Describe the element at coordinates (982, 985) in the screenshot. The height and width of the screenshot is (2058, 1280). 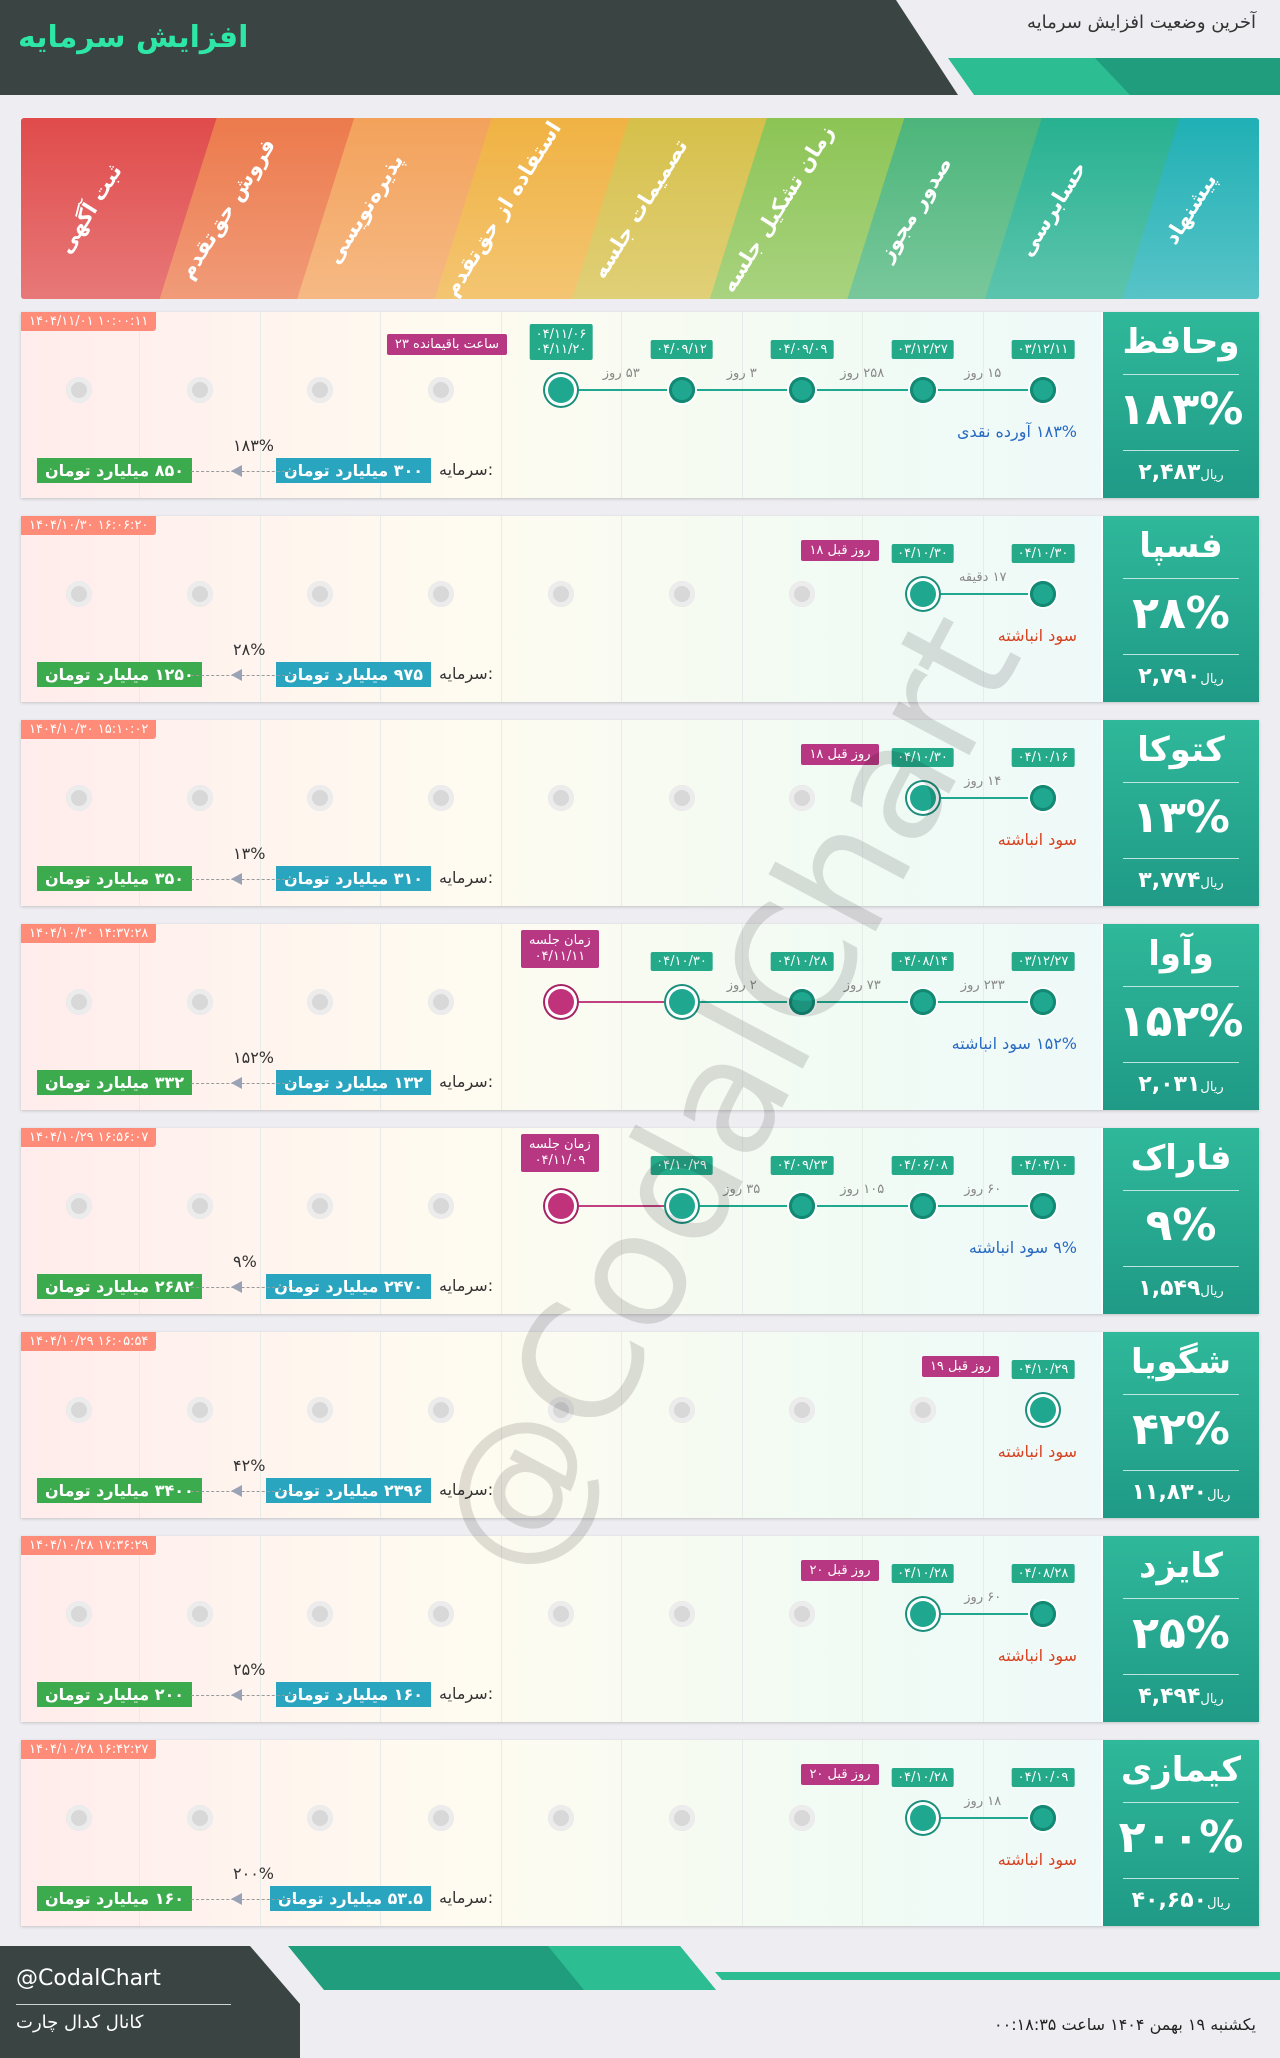
I see `gap-label: ۲۳۳ روز` at that location.